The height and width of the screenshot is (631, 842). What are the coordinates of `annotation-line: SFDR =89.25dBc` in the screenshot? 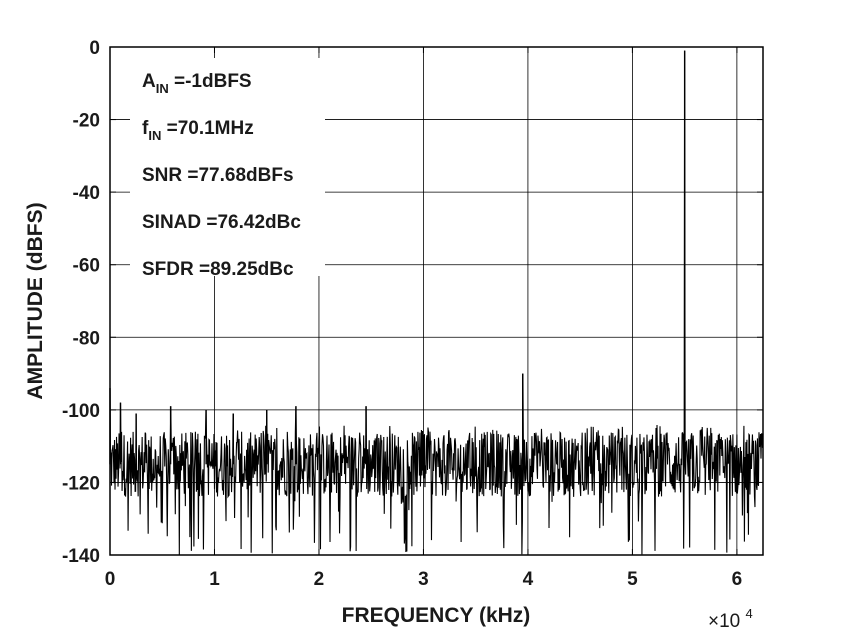 It's located at (218, 269).